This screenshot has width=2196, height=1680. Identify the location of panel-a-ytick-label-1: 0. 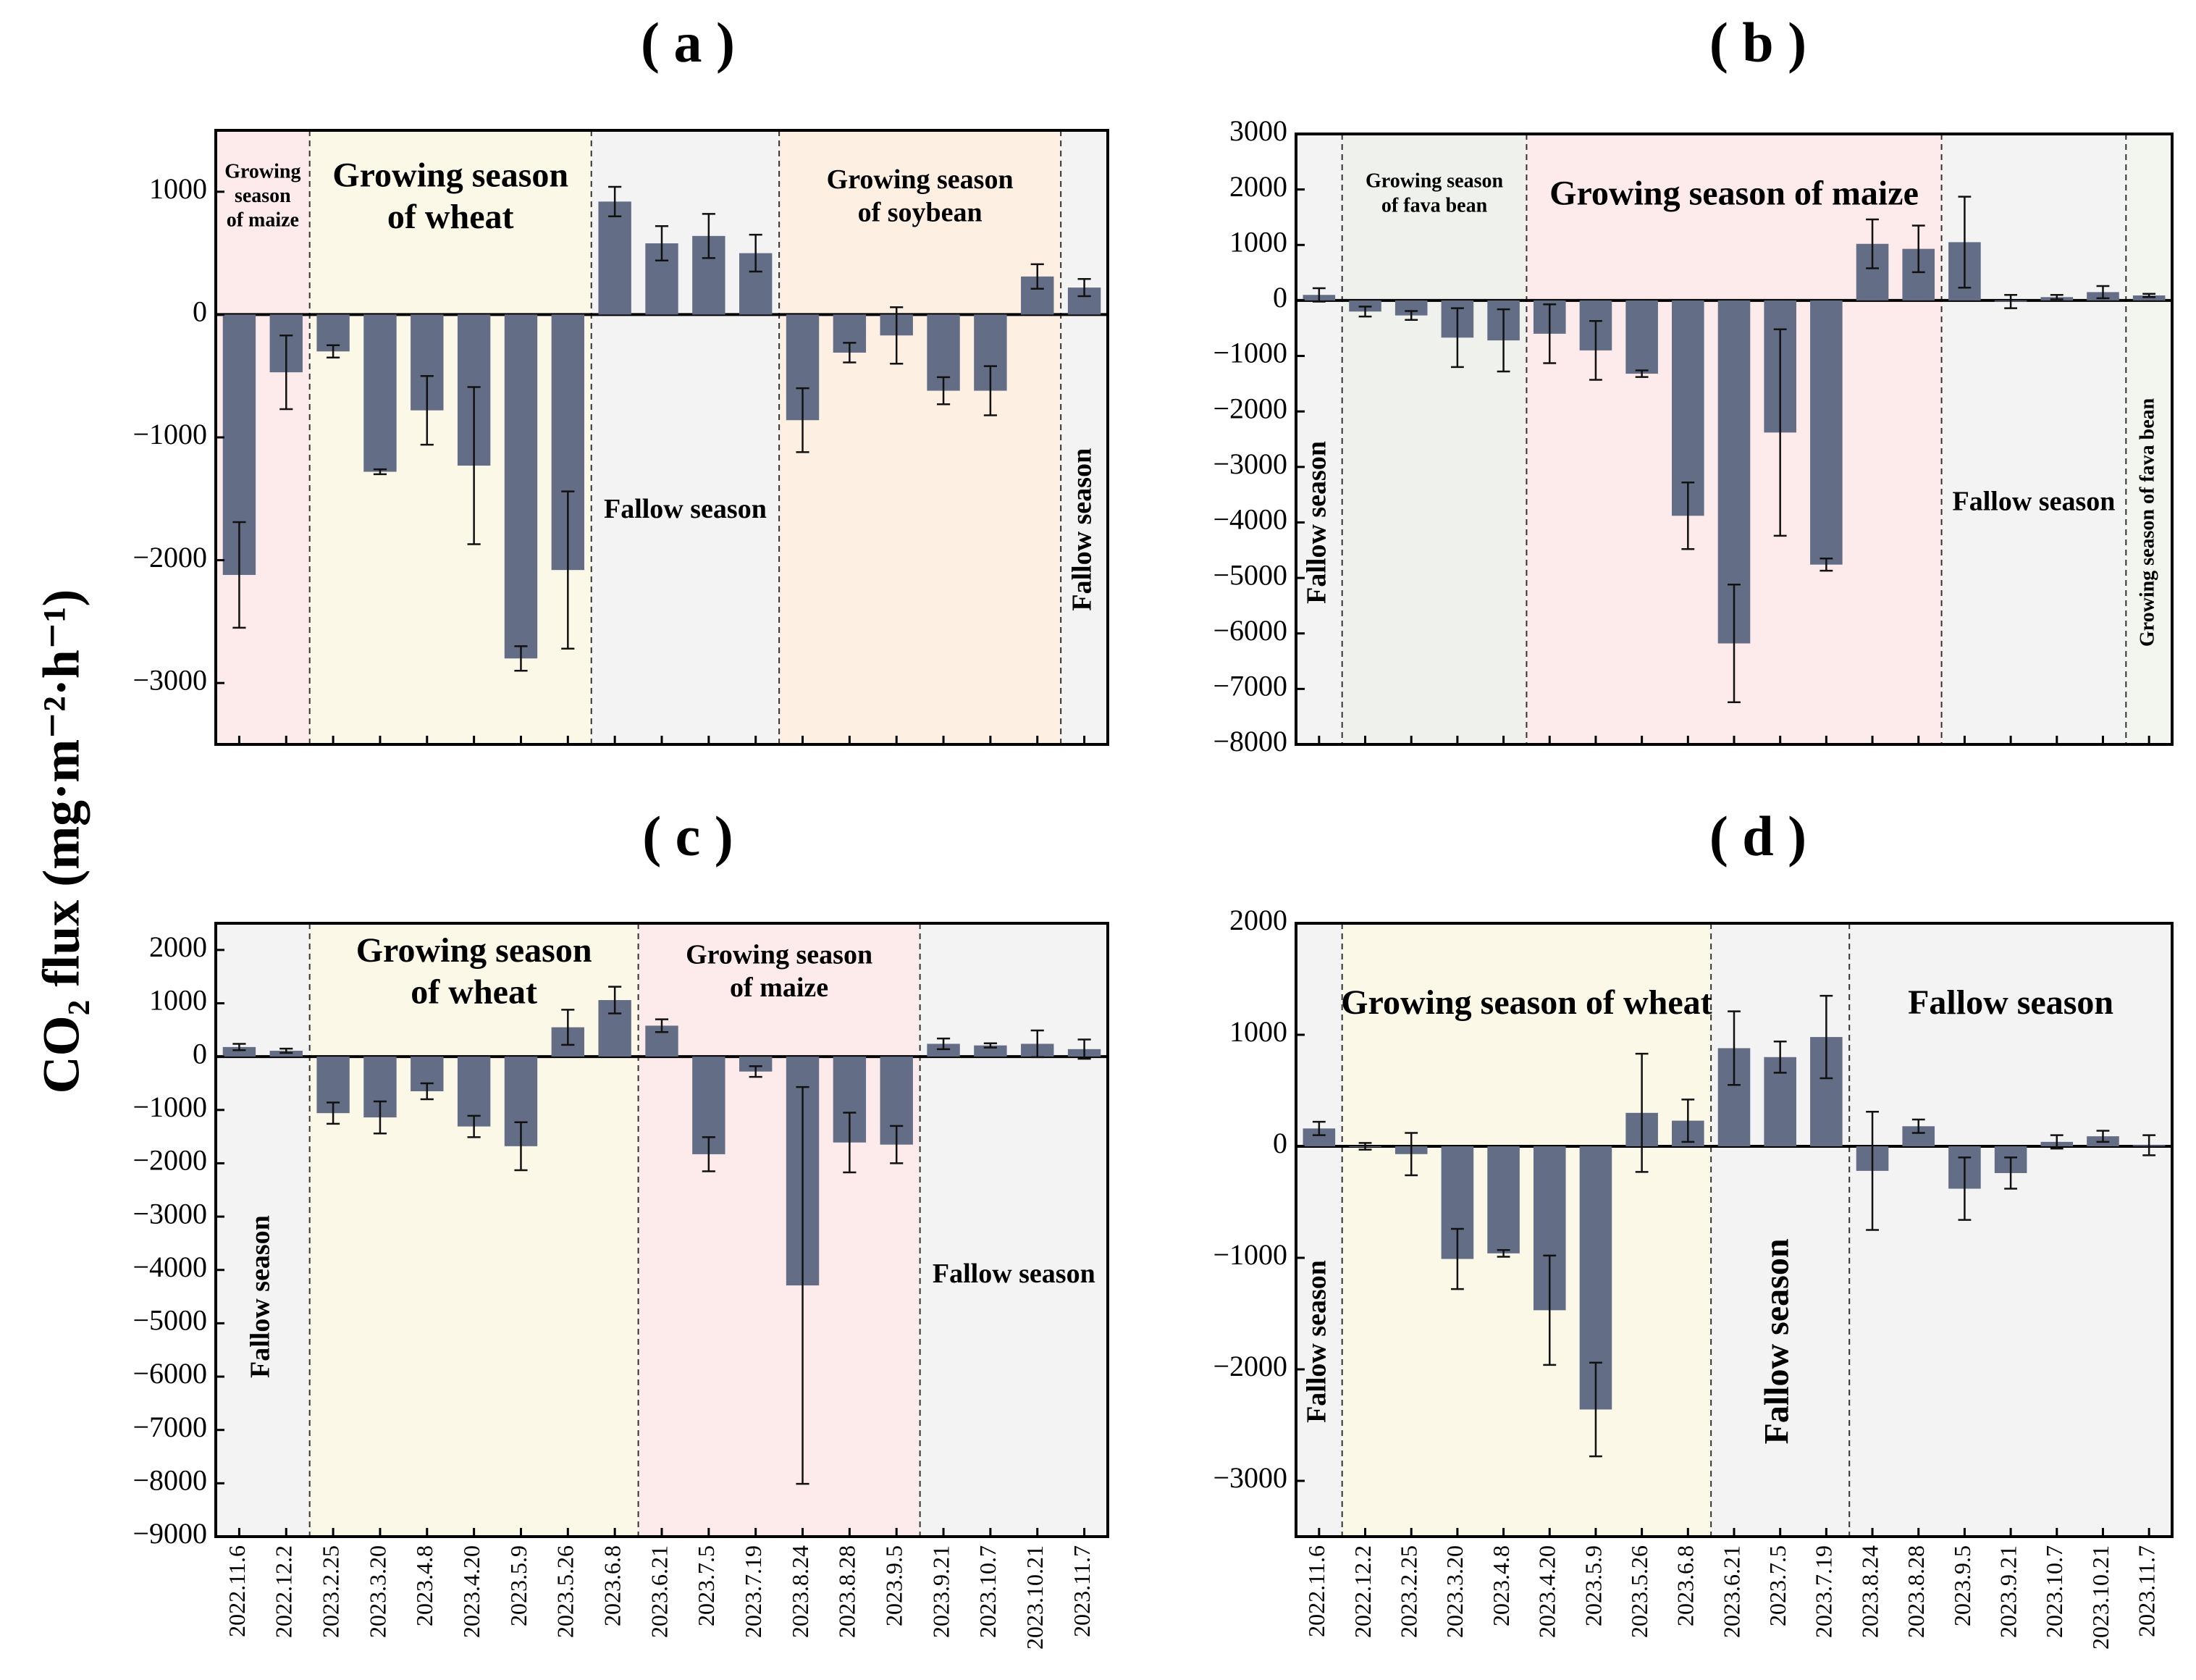
(200, 311).